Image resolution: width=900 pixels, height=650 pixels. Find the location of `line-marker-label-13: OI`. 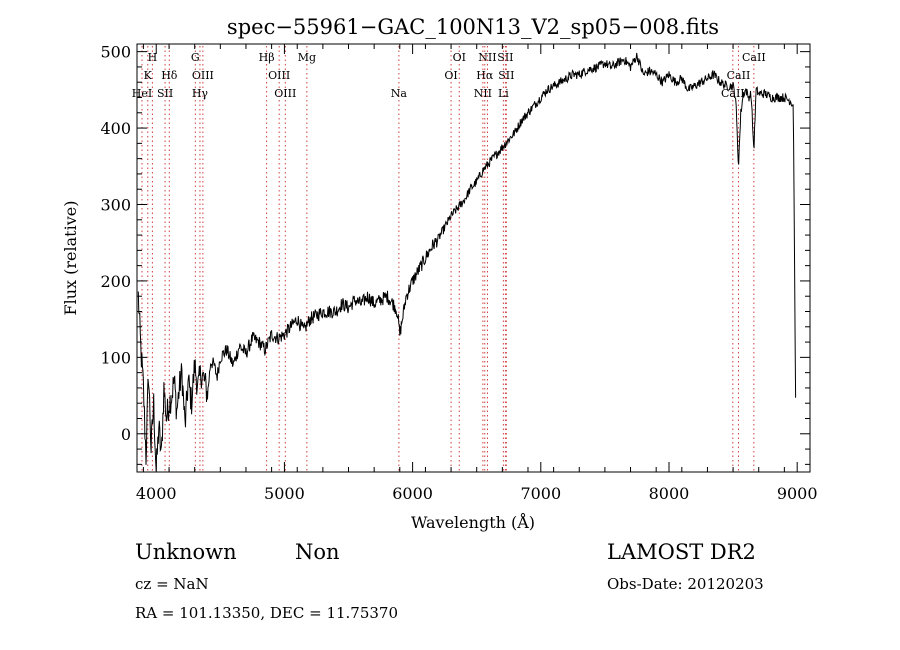

line-marker-label-13: OI is located at coordinates (459, 57).